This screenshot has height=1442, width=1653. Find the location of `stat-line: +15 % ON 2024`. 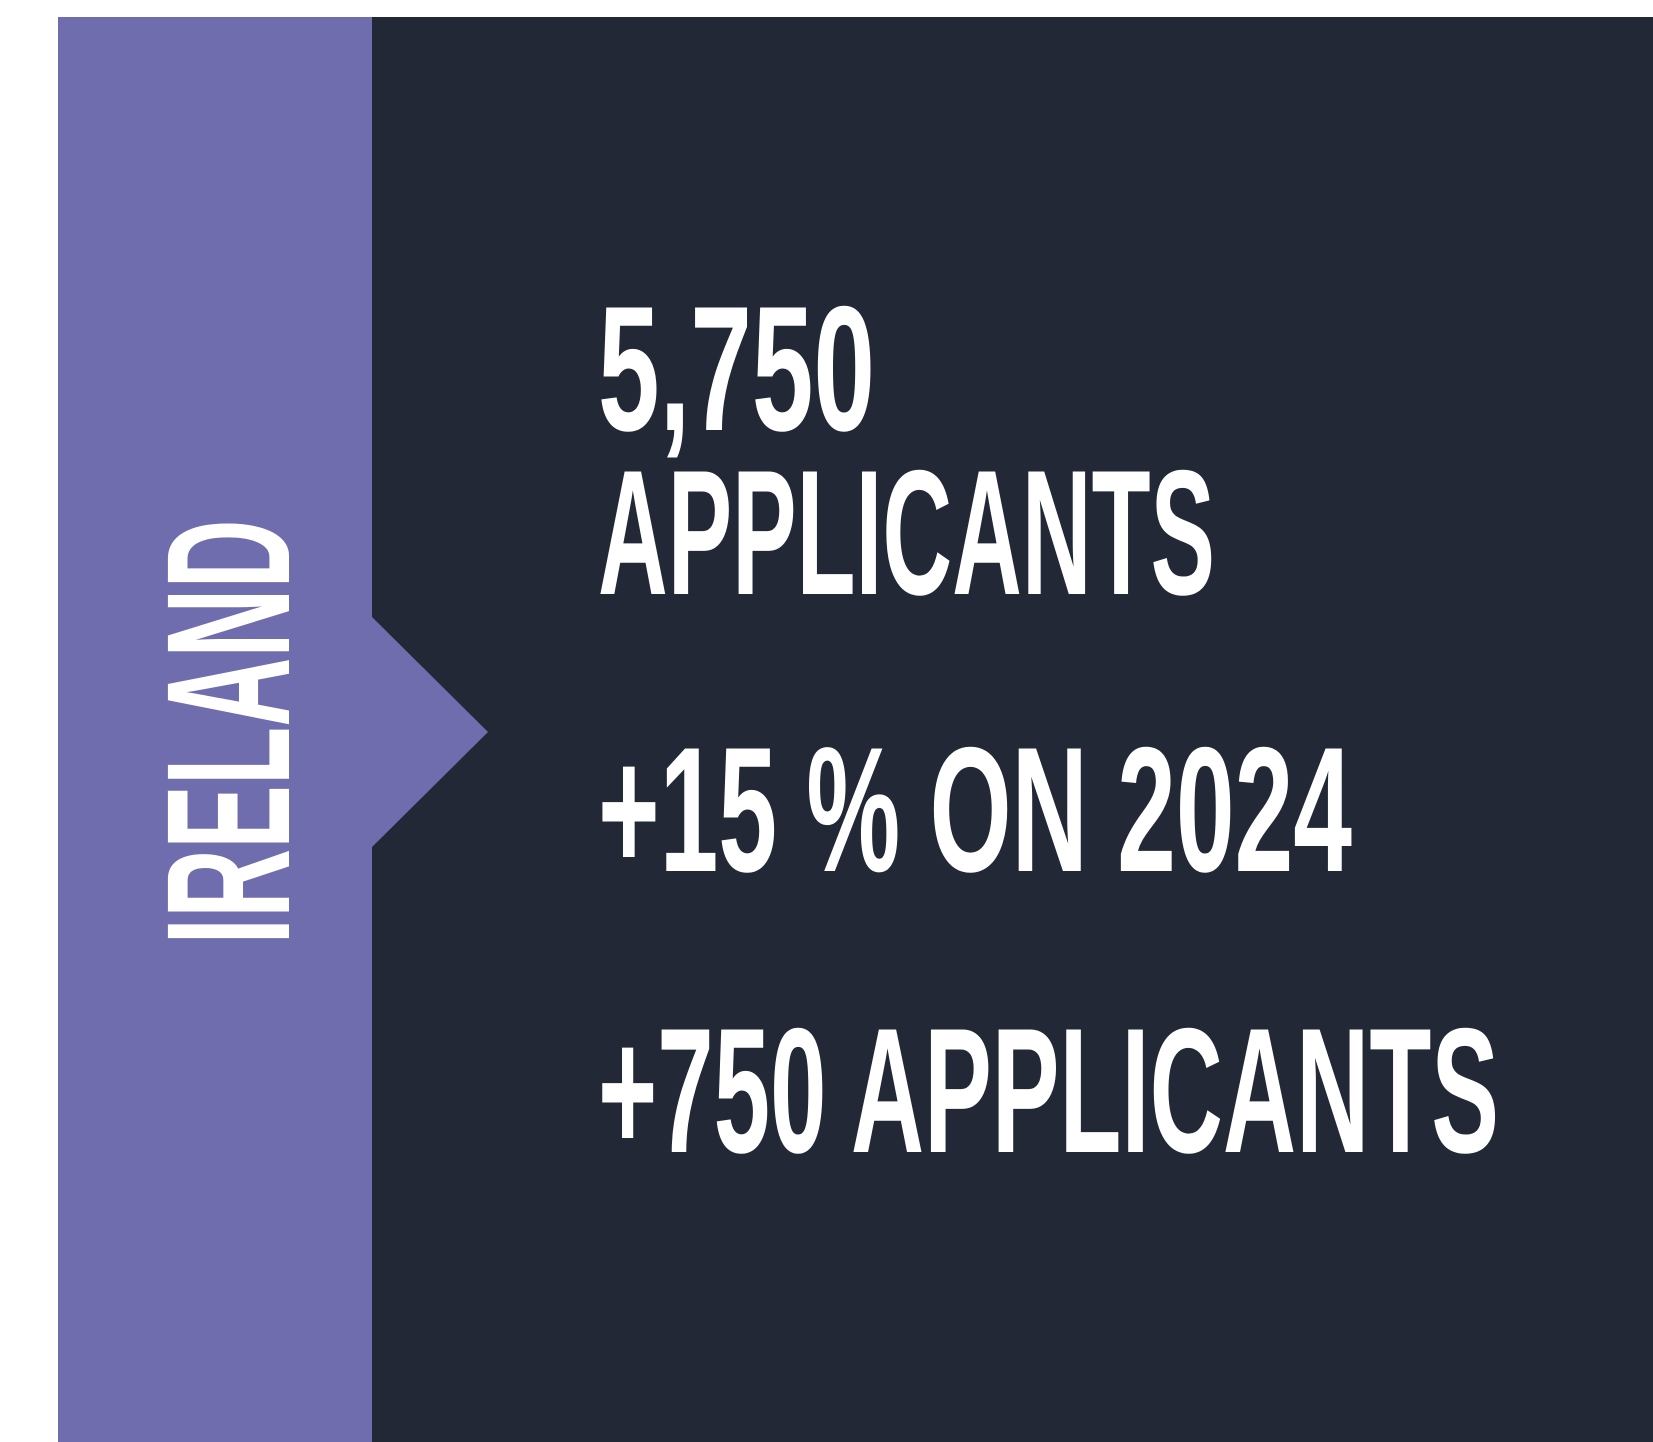

stat-line: +15 % ON 2024 is located at coordinates (975, 809).